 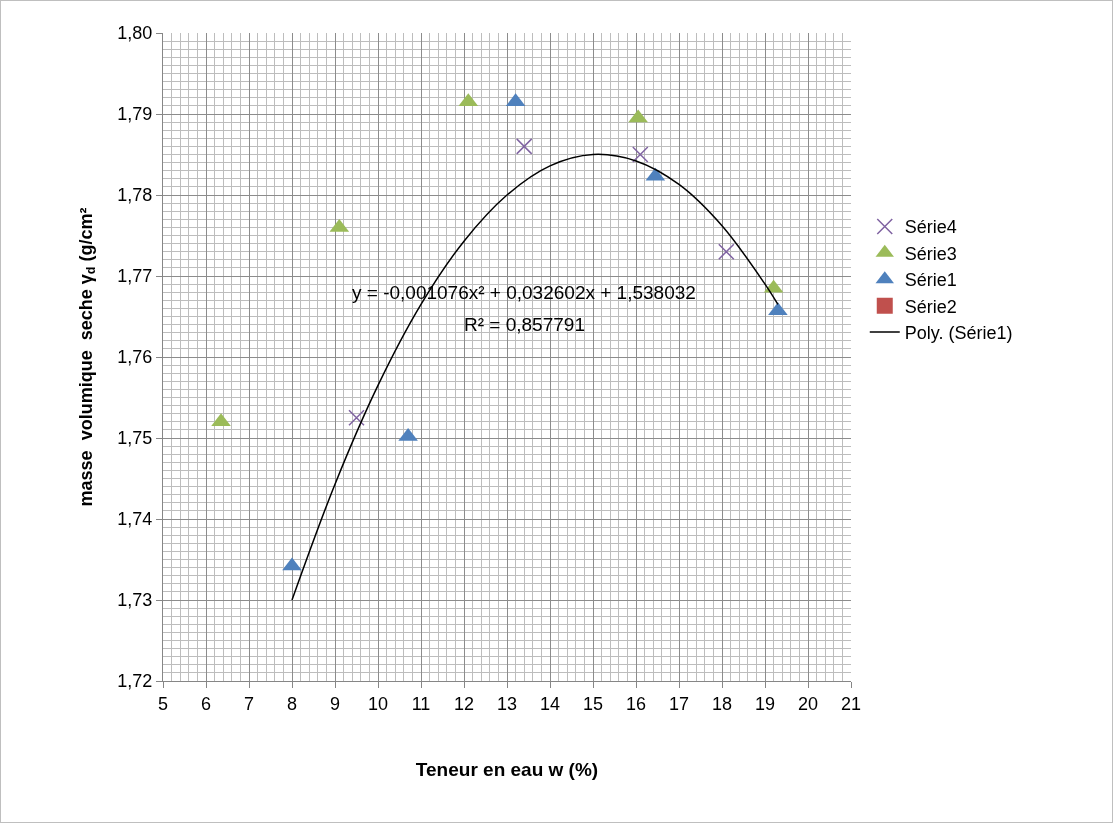 What do you see at coordinates (464, 703) in the screenshot?
I see `x-tick-label: 12` at bounding box center [464, 703].